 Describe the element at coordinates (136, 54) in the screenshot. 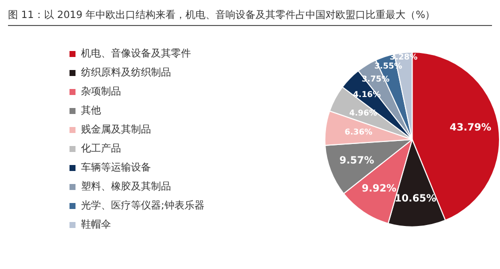

I see `legend-label: 机电、音像设备及其零件` at that location.